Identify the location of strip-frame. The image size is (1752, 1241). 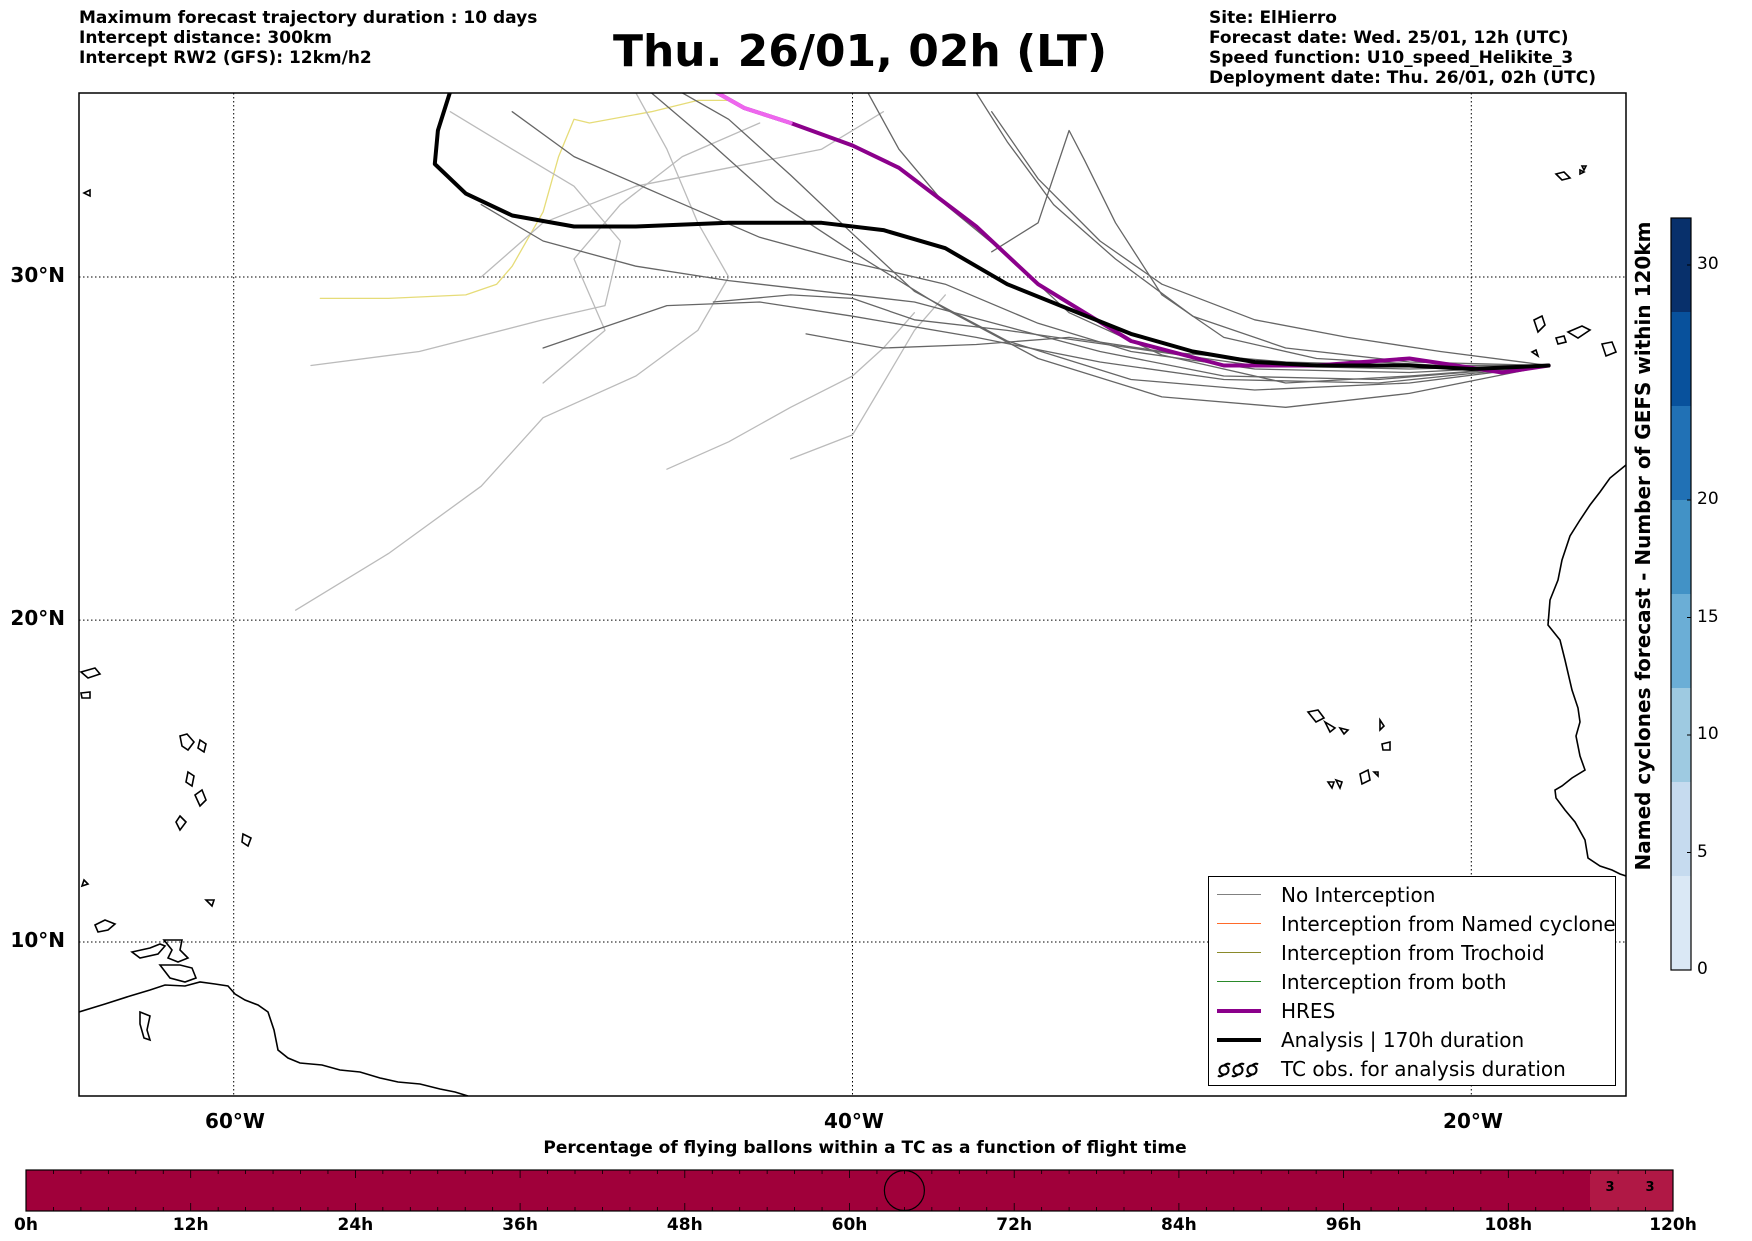
(849, 1190).